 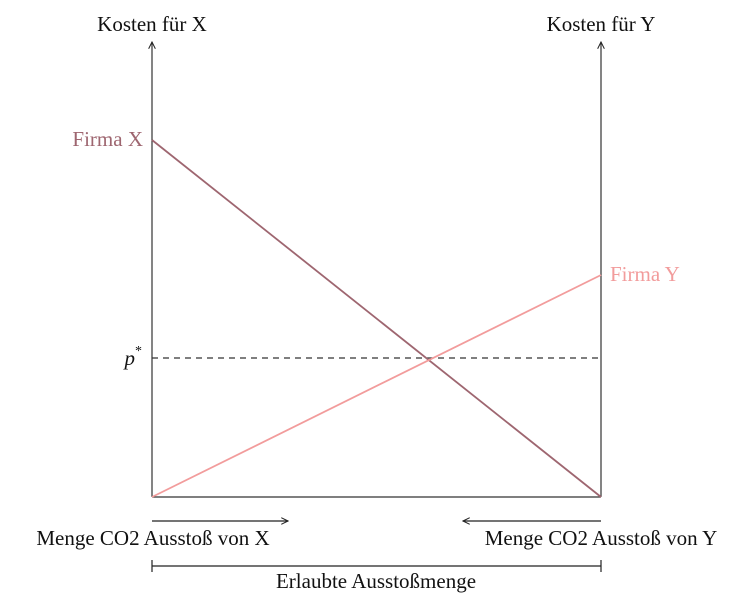 What do you see at coordinates (376, 581) in the screenshot?
I see `span-label: Erlaubte Ausstoßmenge` at bounding box center [376, 581].